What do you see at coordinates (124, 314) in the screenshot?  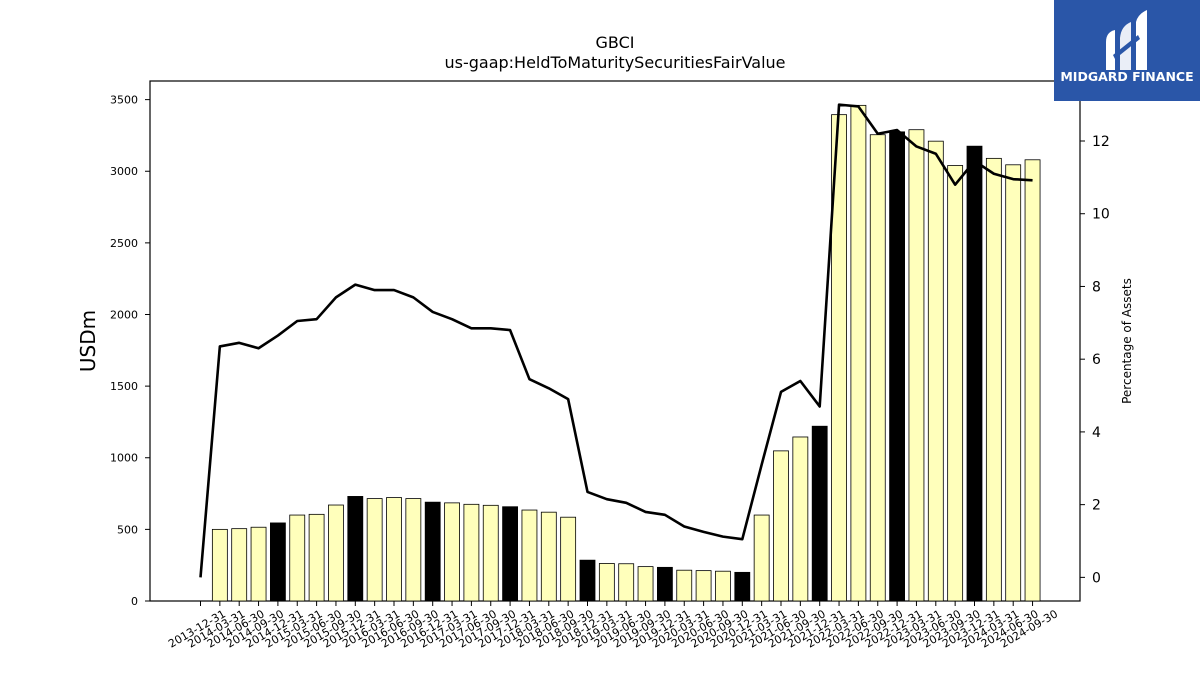 I see `y-tick-label: 2000` at bounding box center [124, 314].